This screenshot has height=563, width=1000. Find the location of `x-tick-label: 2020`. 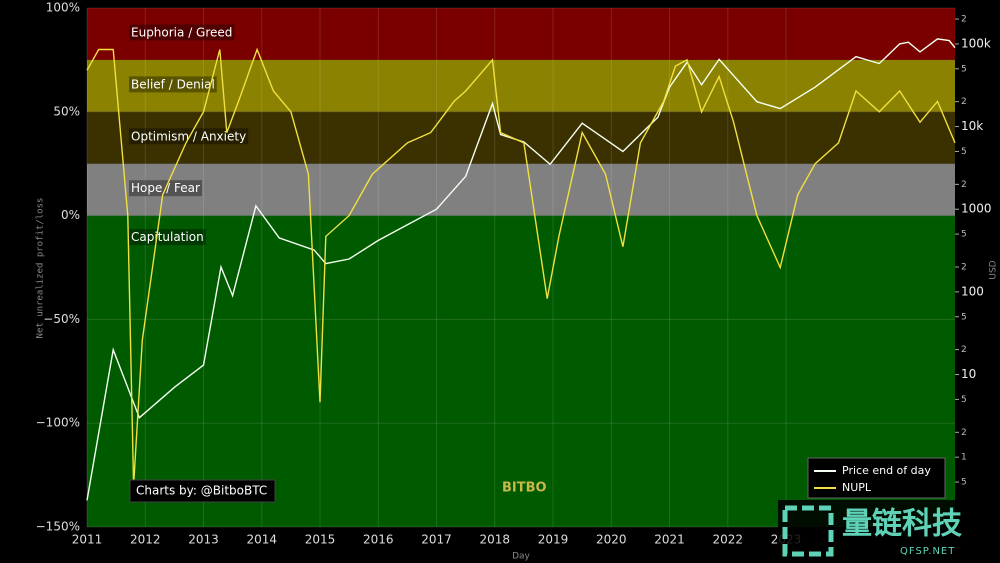

x-tick-label: 2020 is located at coordinates (611, 540).